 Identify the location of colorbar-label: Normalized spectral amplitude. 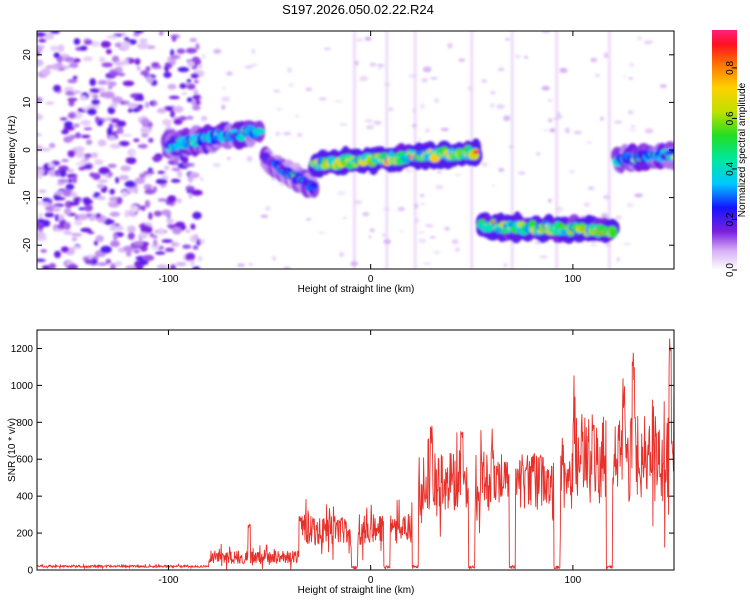
(742, 149).